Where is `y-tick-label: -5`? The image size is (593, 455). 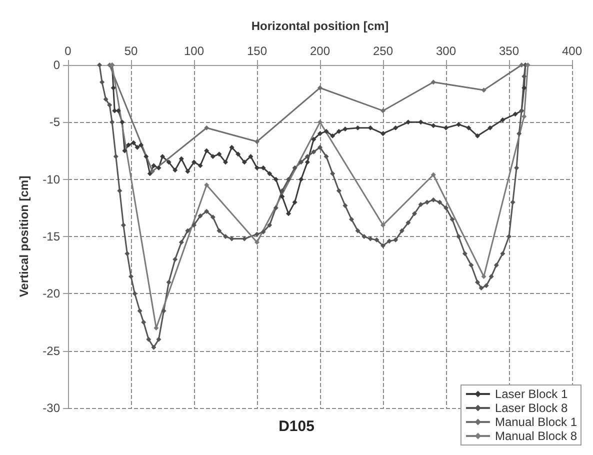 y-tick-label: -5 is located at coordinates (54, 122).